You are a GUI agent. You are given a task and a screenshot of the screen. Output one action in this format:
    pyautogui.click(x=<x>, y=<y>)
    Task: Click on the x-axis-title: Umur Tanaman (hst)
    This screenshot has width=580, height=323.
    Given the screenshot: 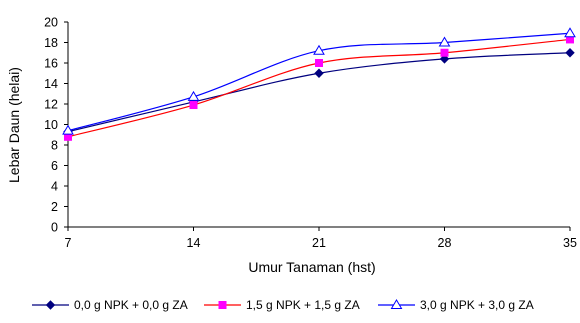 What is the action you would take?
    pyautogui.click(x=311, y=267)
    